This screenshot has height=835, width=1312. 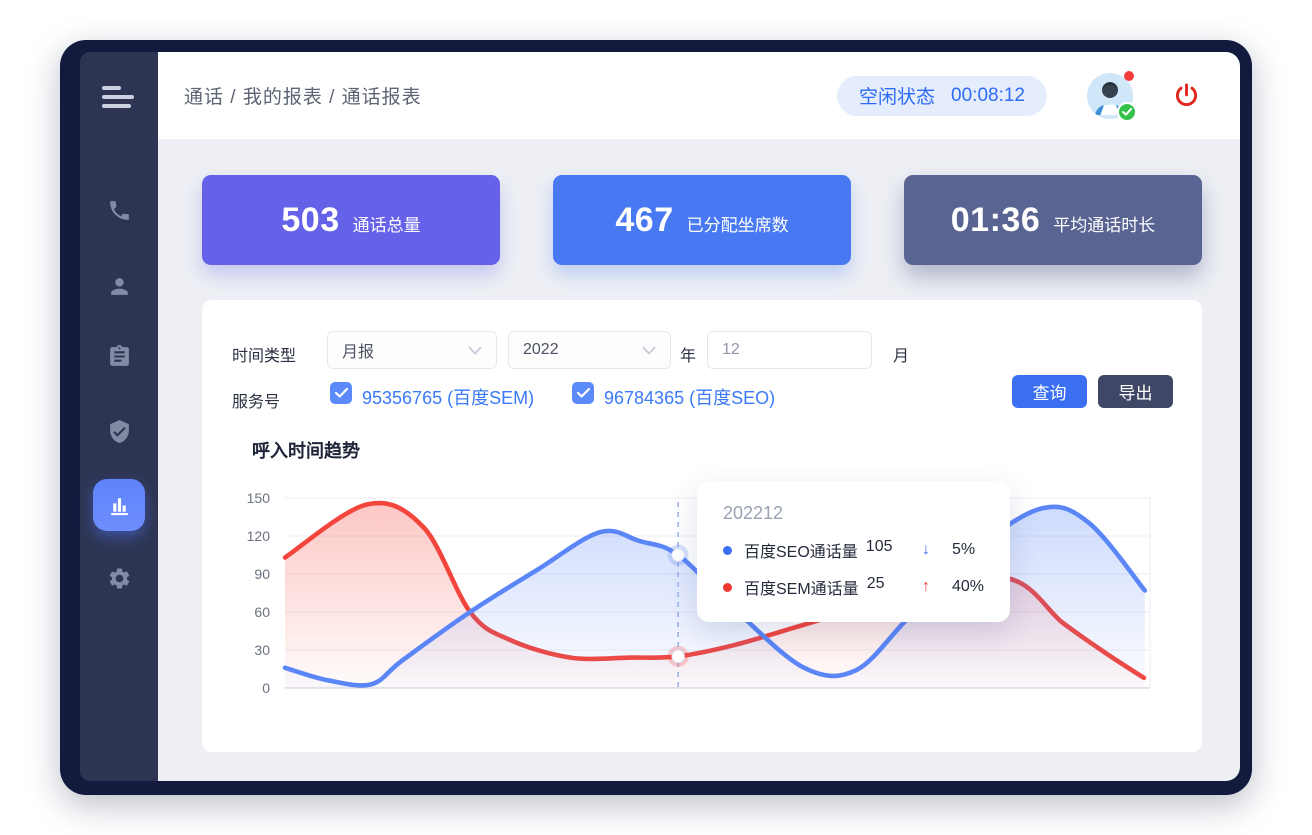 I want to click on service-checkbox-seo, so click(x=583, y=393).